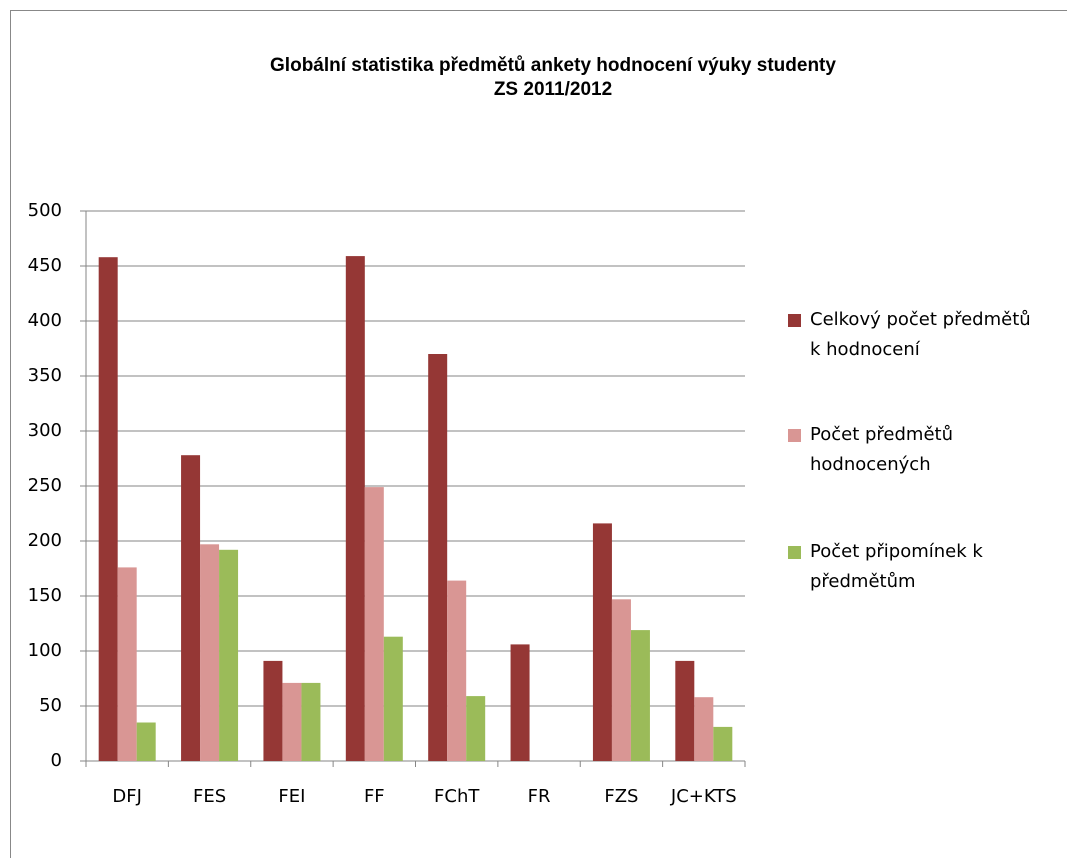 This screenshot has height=858, width=1067. What do you see at coordinates (45, 265) in the screenshot?
I see `y-tick-label: 450` at bounding box center [45, 265].